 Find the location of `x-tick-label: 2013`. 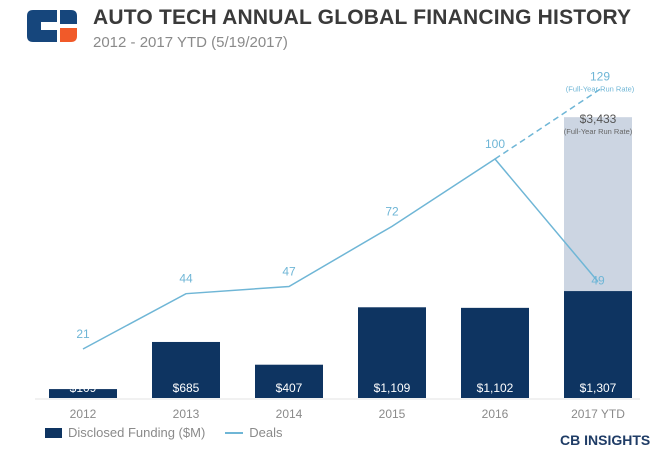

x-tick-label: 2013 is located at coordinates (186, 414).